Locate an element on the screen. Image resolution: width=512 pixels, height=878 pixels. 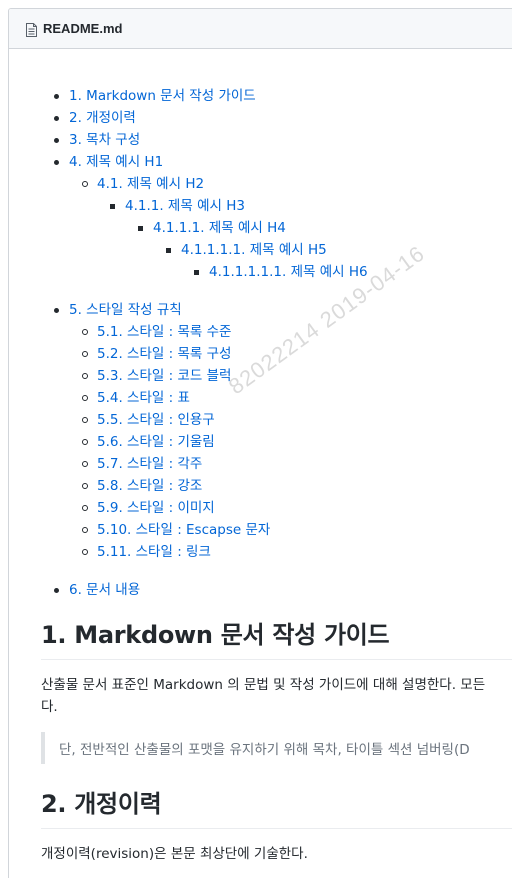
toc-item: 4.1.1.1.1.1. 제목 예시 H6 is located at coordinates (276, 272).